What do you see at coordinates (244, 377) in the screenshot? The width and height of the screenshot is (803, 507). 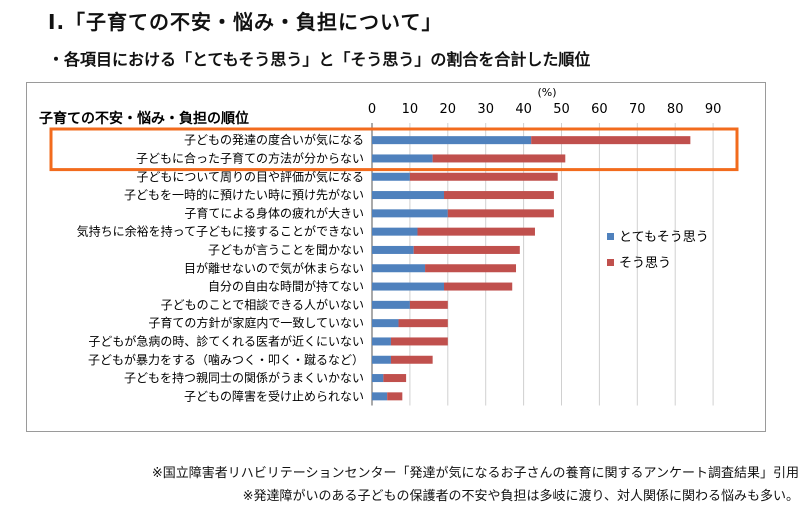 I see `category-label: 子どもを持つ親同士の関係がうまくいかない` at bounding box center [244, 377].